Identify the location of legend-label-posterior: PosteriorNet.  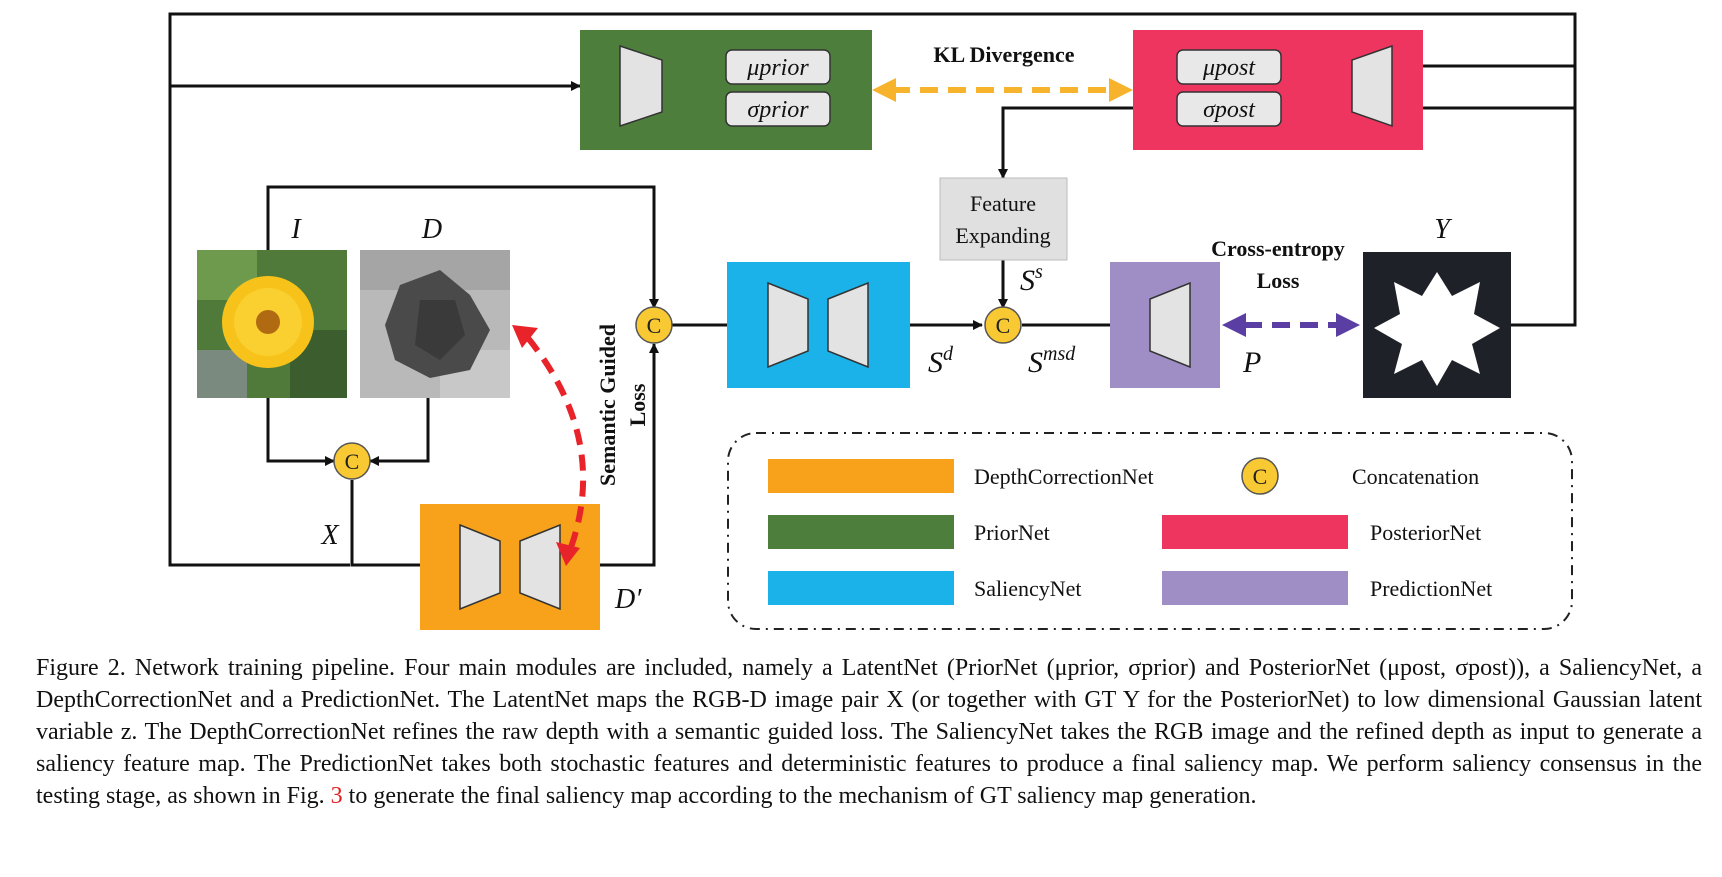
(1425, 532).